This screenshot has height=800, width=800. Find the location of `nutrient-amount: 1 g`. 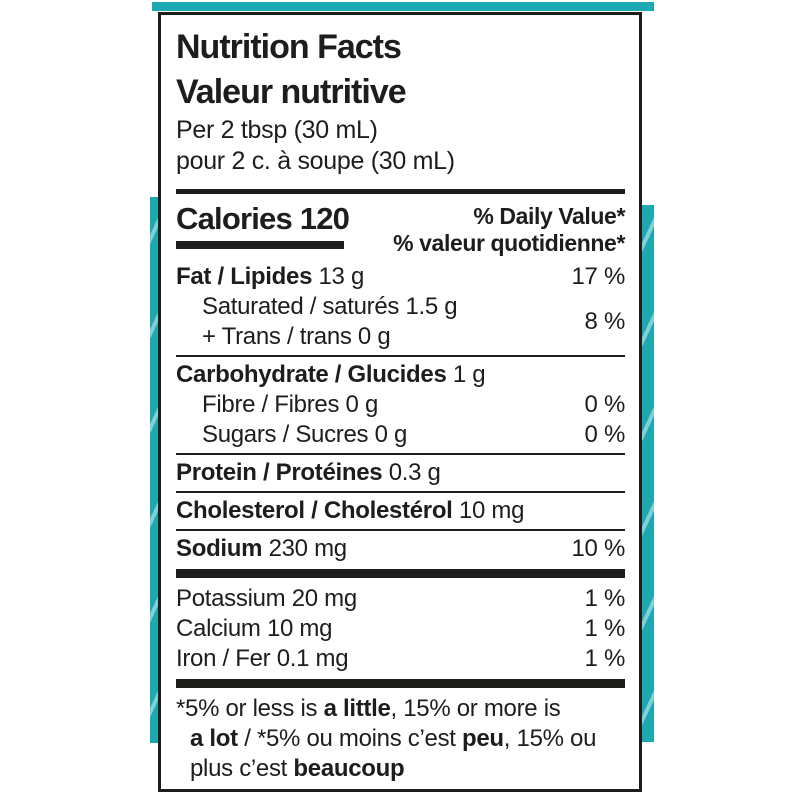

nutrient-amount: 1 g is located at coordinates (466, 374).